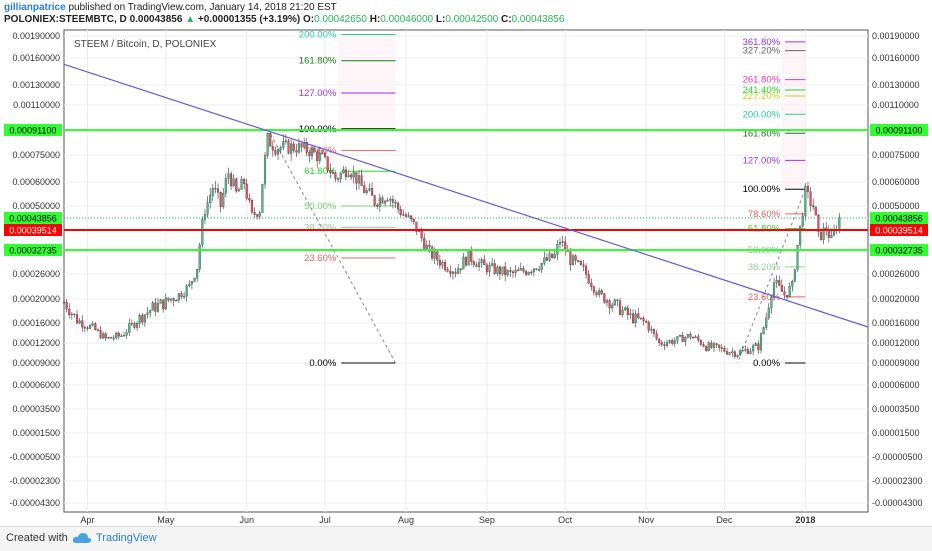  What do you see at coordinates (33, 251) in the screenshot?
I see `price-tag-label-left: 0.00032735` at bounding box center [33, 251].